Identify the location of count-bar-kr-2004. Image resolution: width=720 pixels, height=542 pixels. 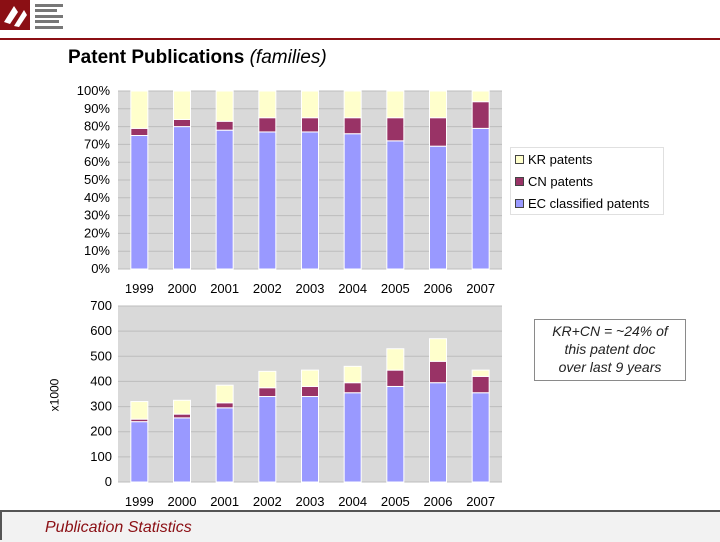
(352, 374).